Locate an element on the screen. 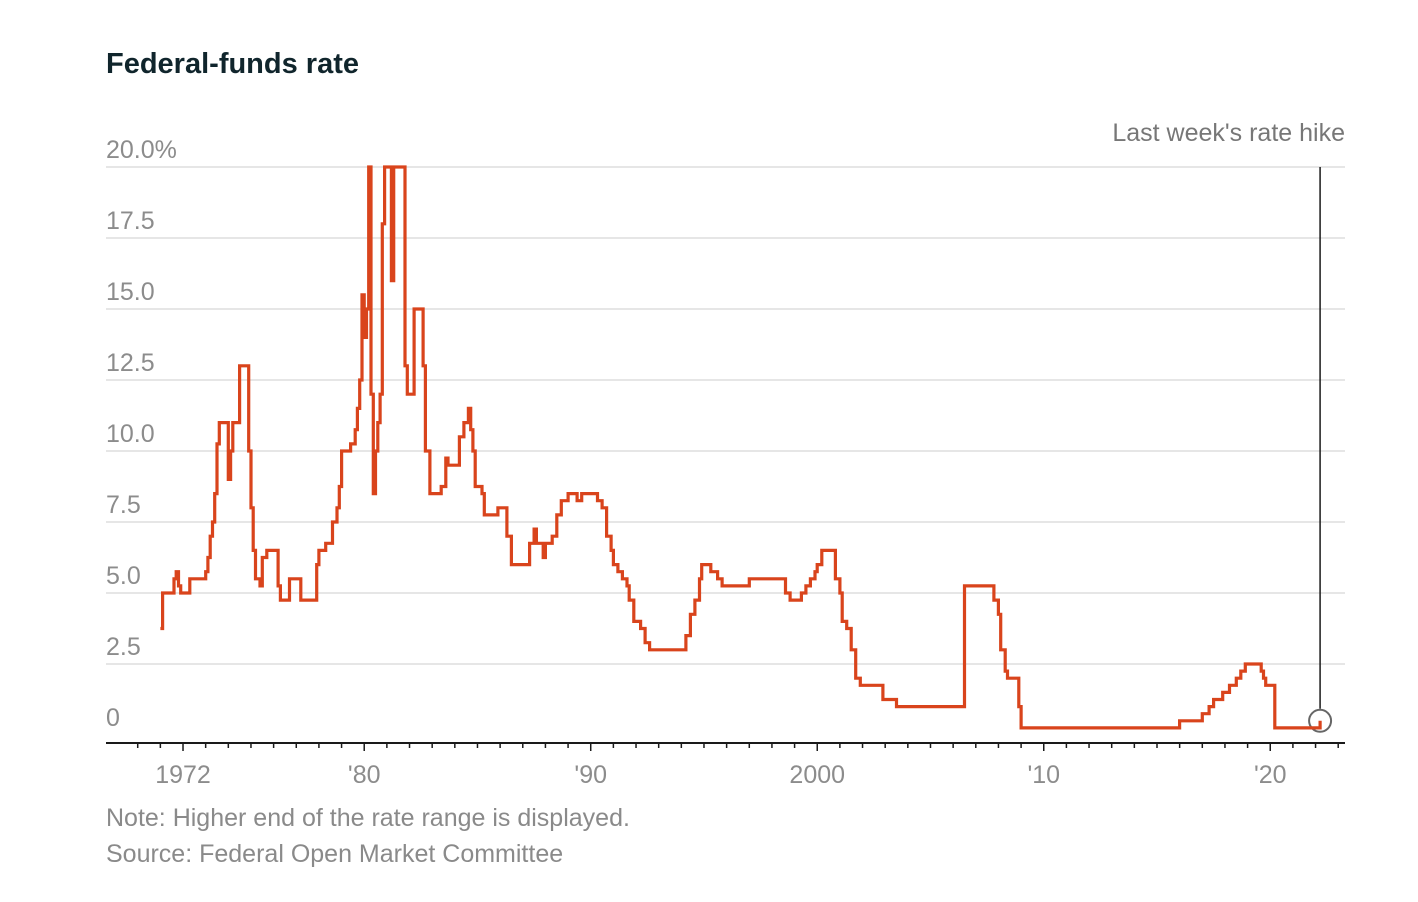 The image size is (1418, 902). y-tick-label: 0 is located at coordinates (113, 718).